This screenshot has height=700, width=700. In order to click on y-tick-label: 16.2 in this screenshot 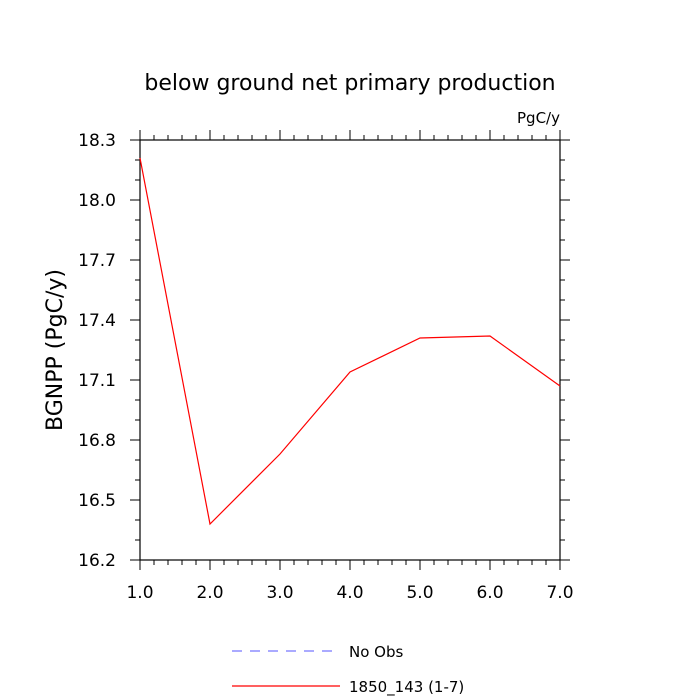, I will do `click(97, 561)`.